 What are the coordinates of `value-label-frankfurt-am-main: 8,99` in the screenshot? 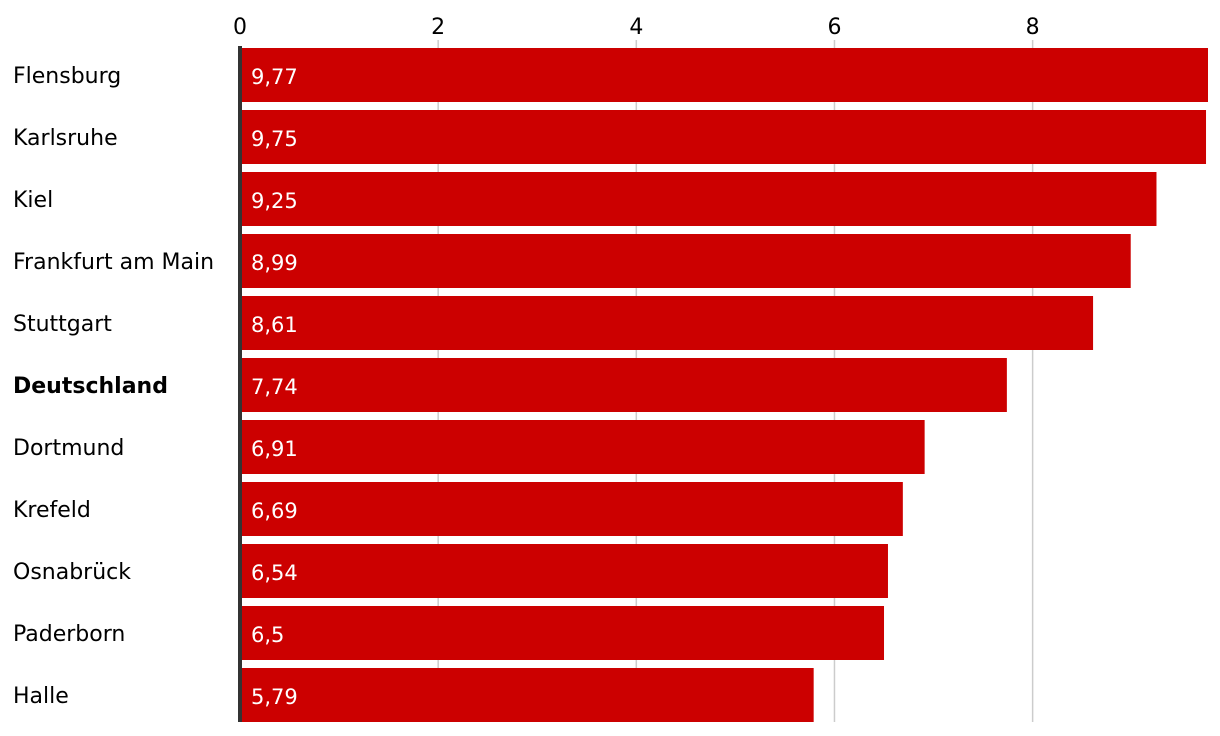 It's located at (274, 263).